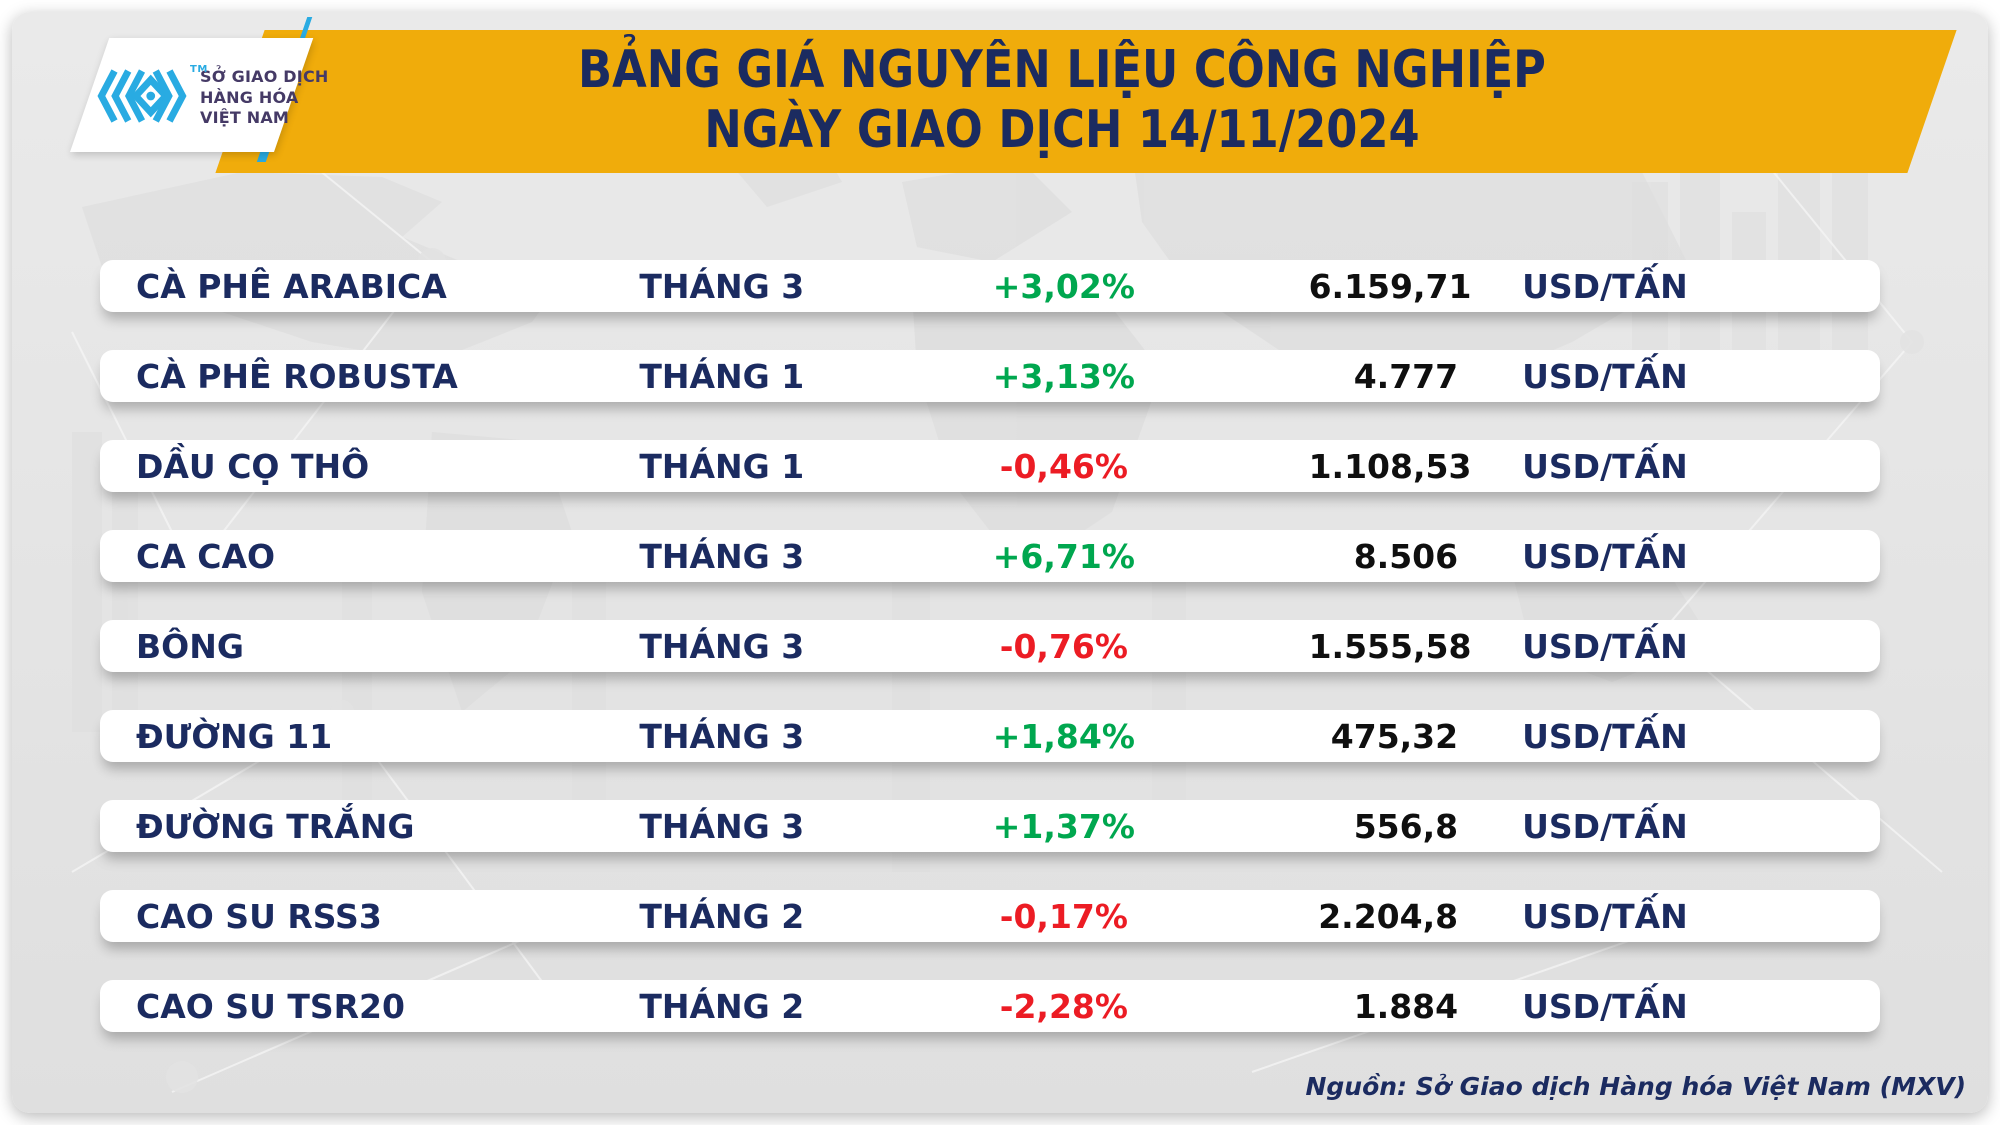  What do you see at coordinates (275, 826) in the screenshot?
I see `commodity-name: ĐƯỜNG TRẮNG` at bounding box center [275, 826].